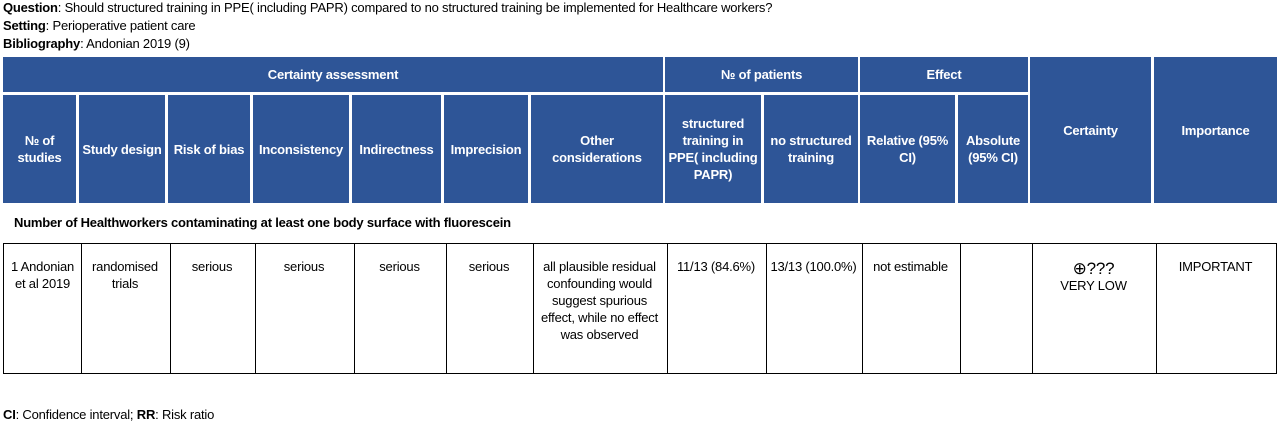 The height and width of the screenshot is (427, 1280). I want to click on text: : Andonian 2019 (9), so click(135, 43).